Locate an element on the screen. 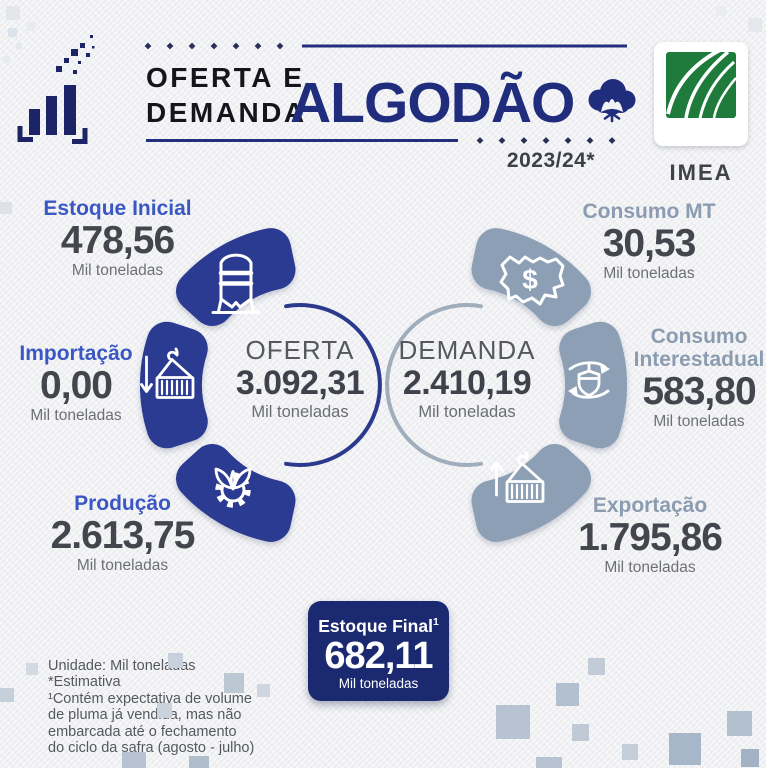 The height and width of the screenshot is (768, 766). final-stock-label: Estoque Final1 is located at coordinates (378, 624).